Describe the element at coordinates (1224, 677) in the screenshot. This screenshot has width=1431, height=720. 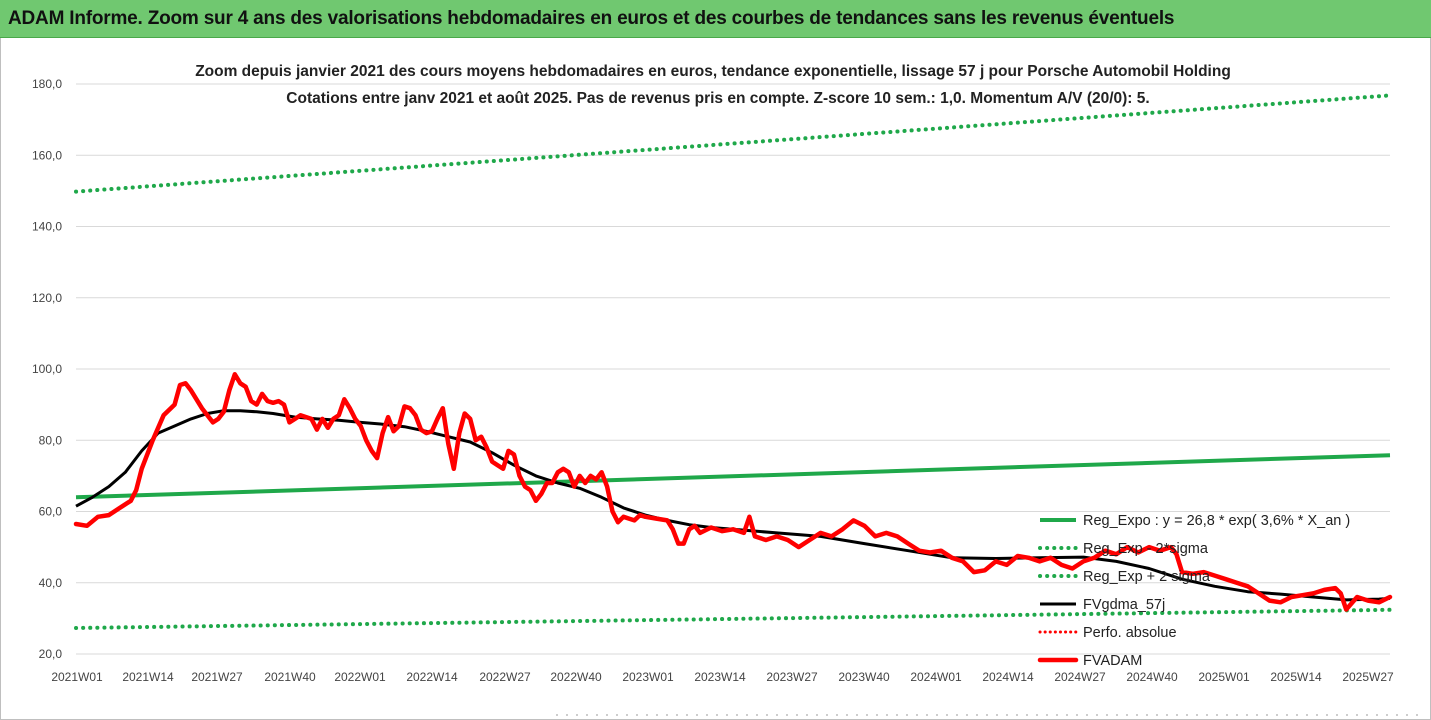
I see `x-tick-label: 2025W01` at that location.